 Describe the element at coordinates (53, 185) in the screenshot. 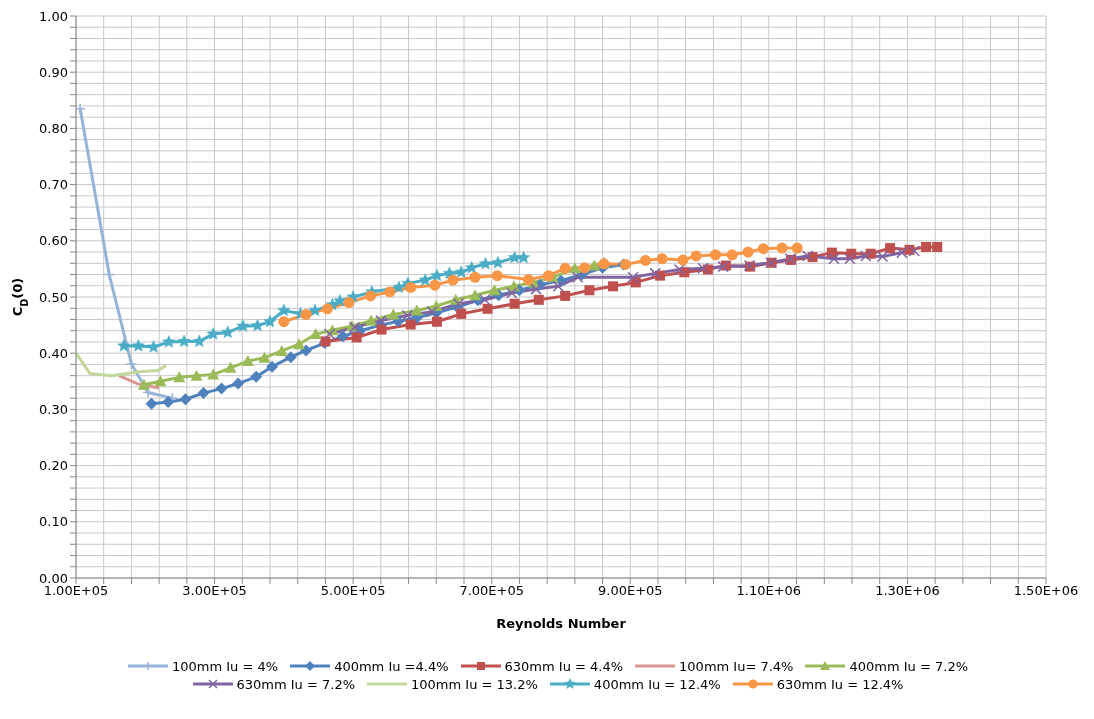

I see `y-tick-label: 0.70` at that location.